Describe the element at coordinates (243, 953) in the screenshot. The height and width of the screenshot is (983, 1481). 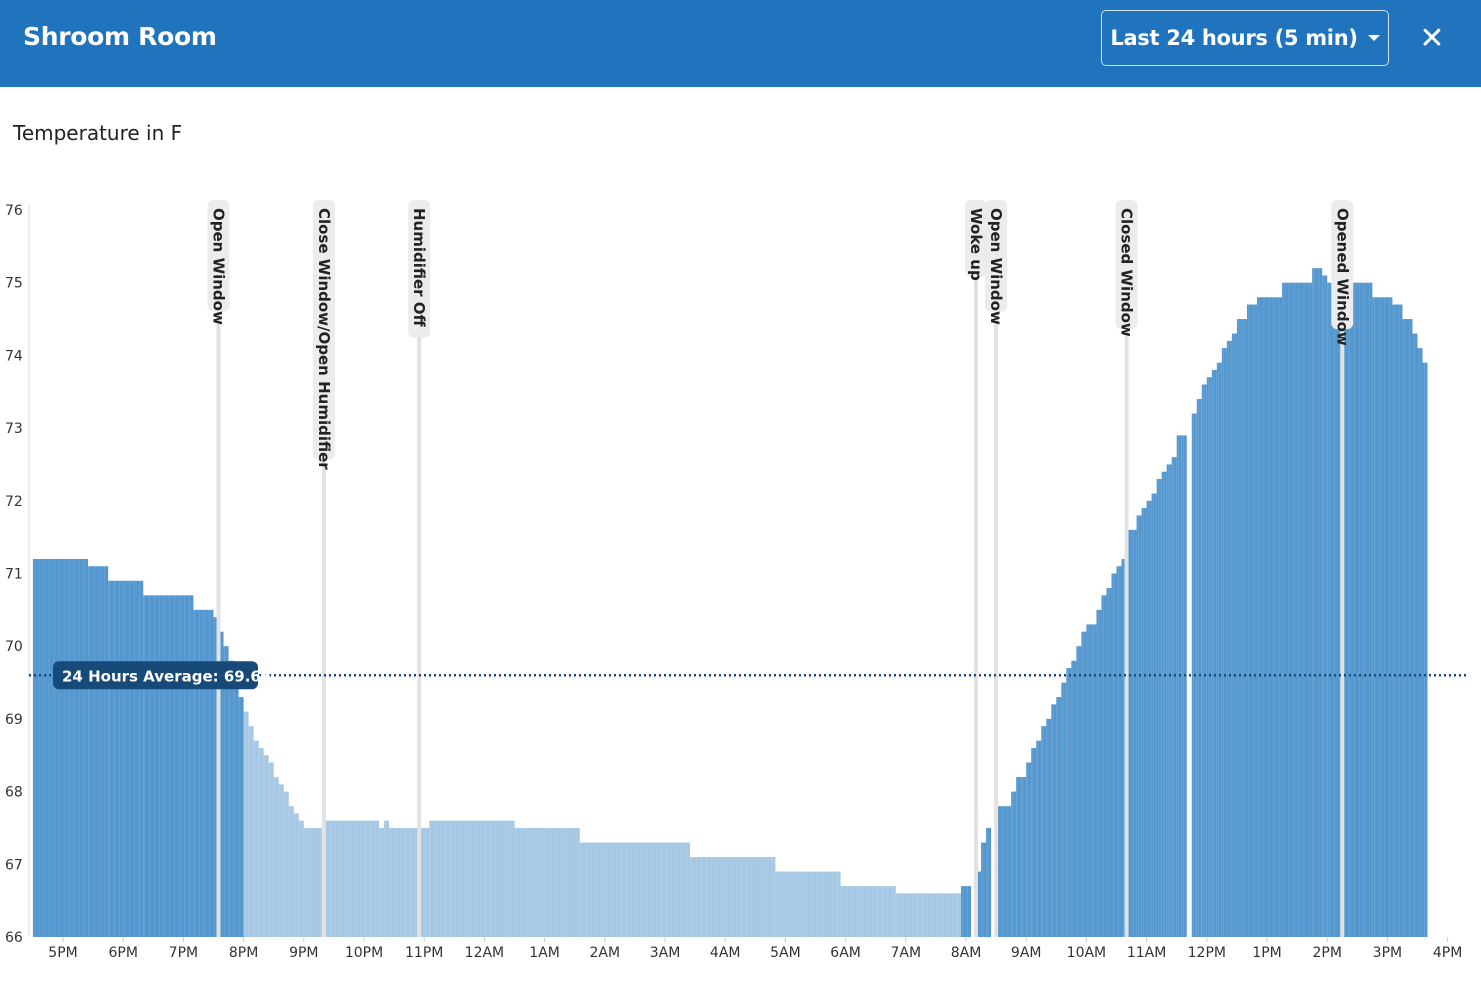
I see `x-tick-label: 8PM` at that location.